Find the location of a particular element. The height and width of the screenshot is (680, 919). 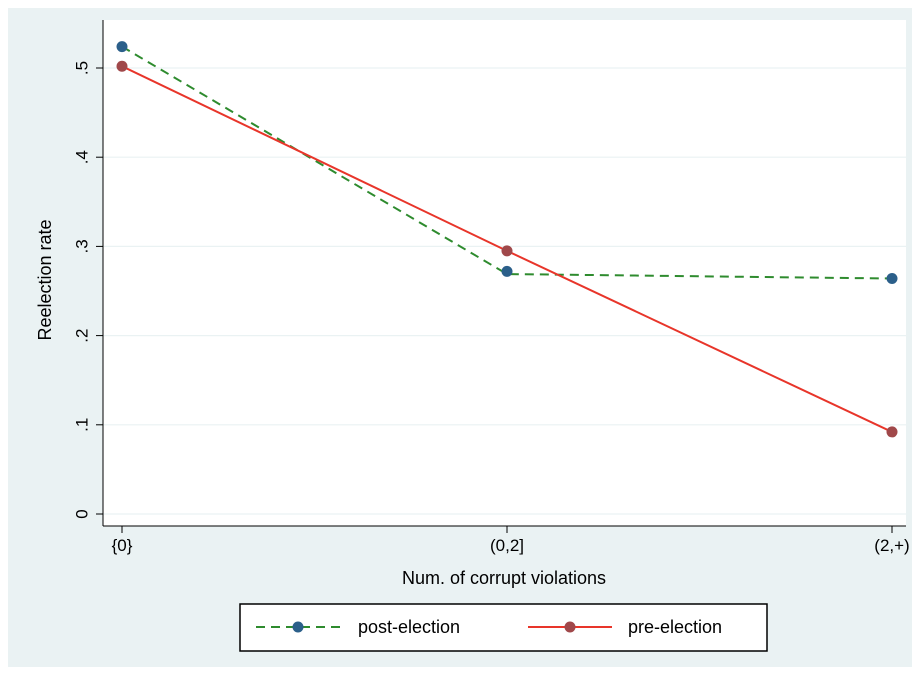

x-tick-label: {0} is located at coordinates (122, 545).